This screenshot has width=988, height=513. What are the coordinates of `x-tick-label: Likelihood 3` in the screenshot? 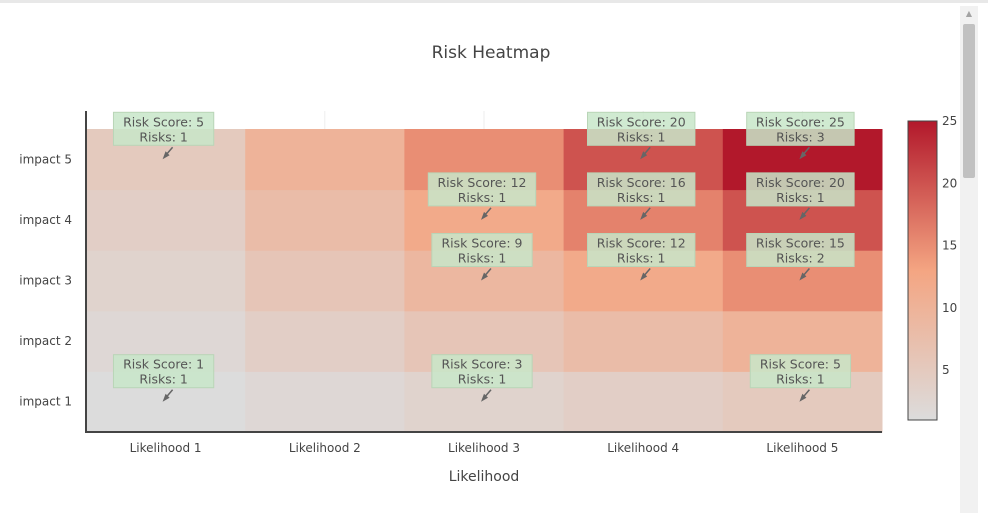 It's located at (484, 448).